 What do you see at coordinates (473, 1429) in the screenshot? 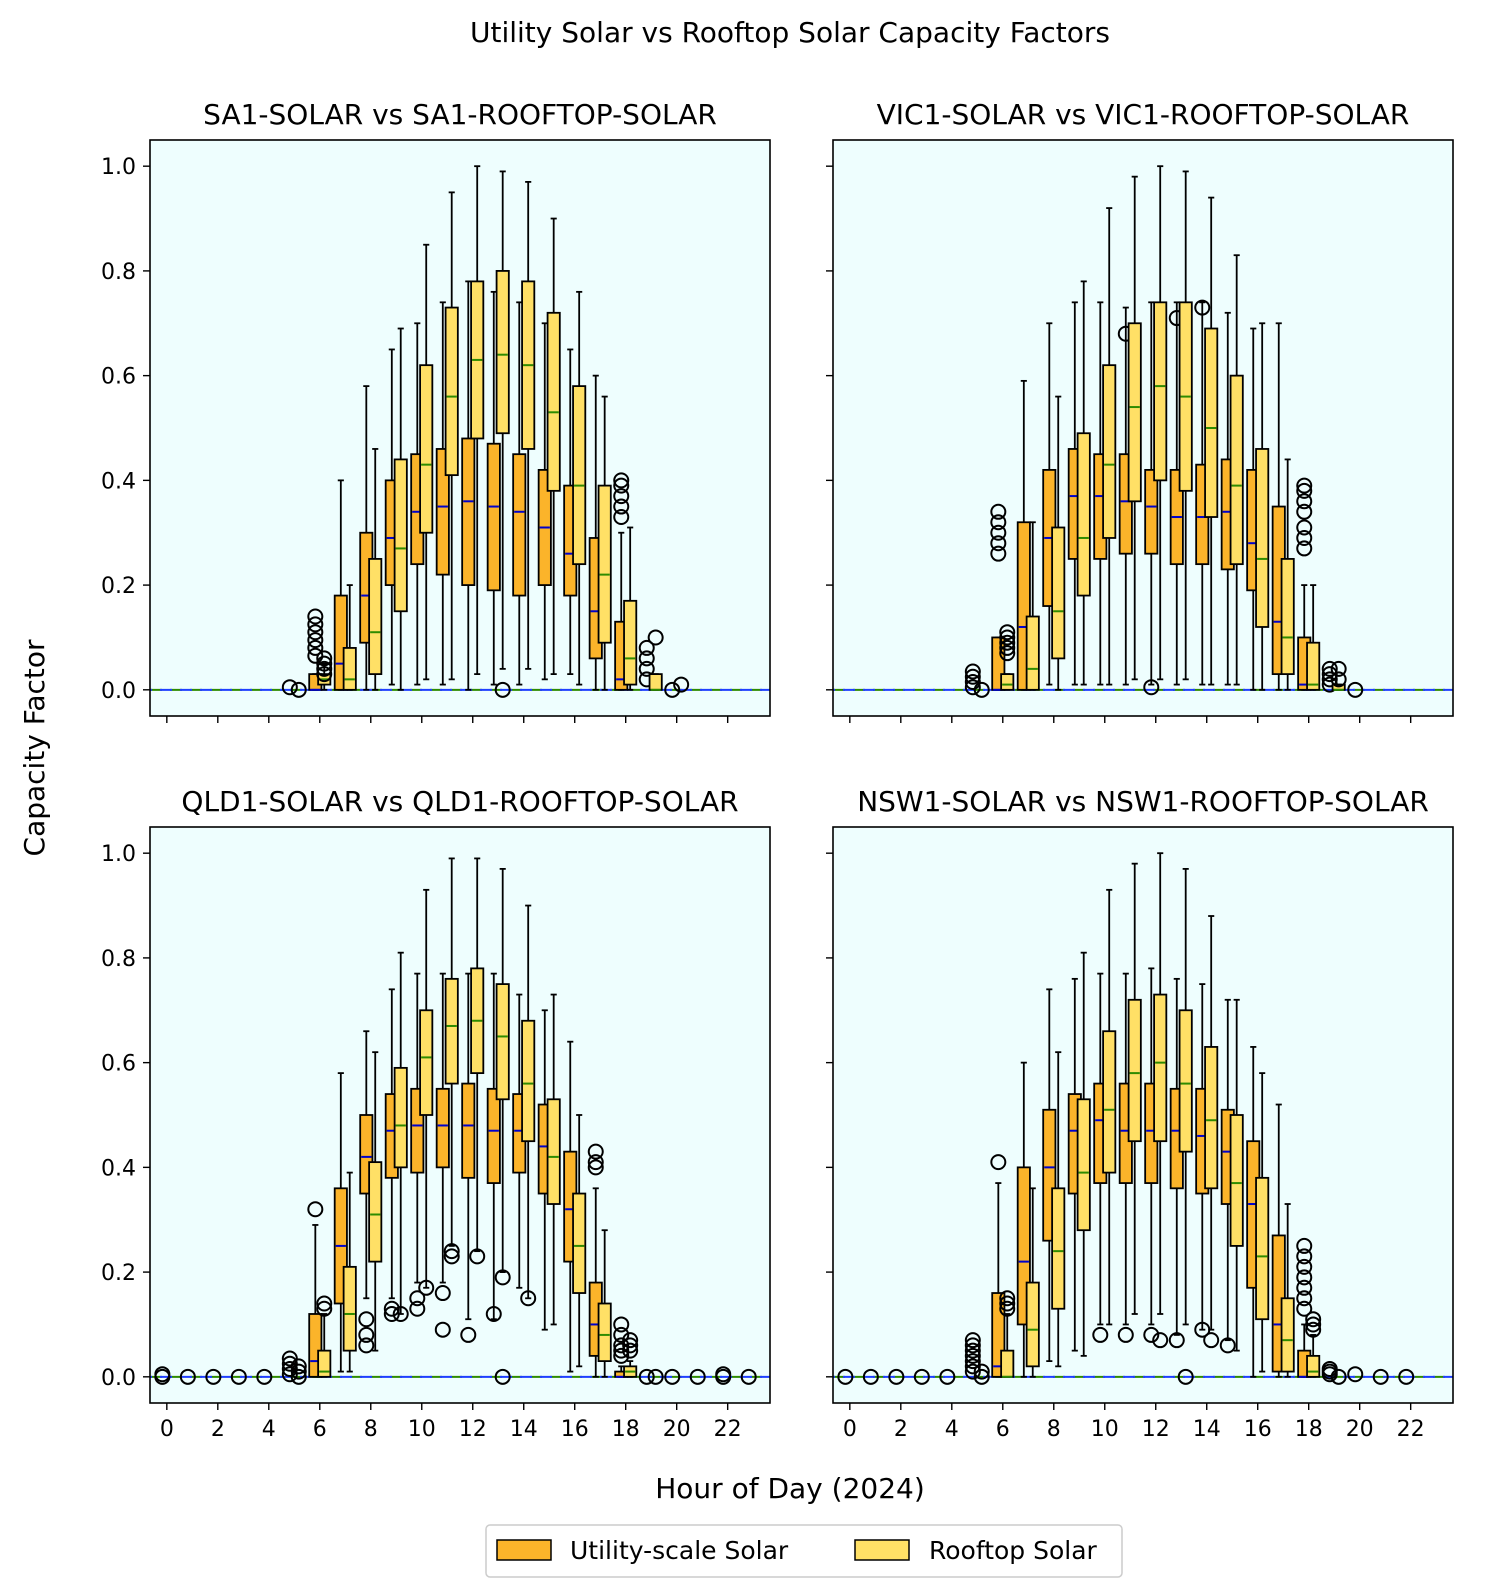
I see `x-tick-label: 12` at bounding box center [473, 1429].